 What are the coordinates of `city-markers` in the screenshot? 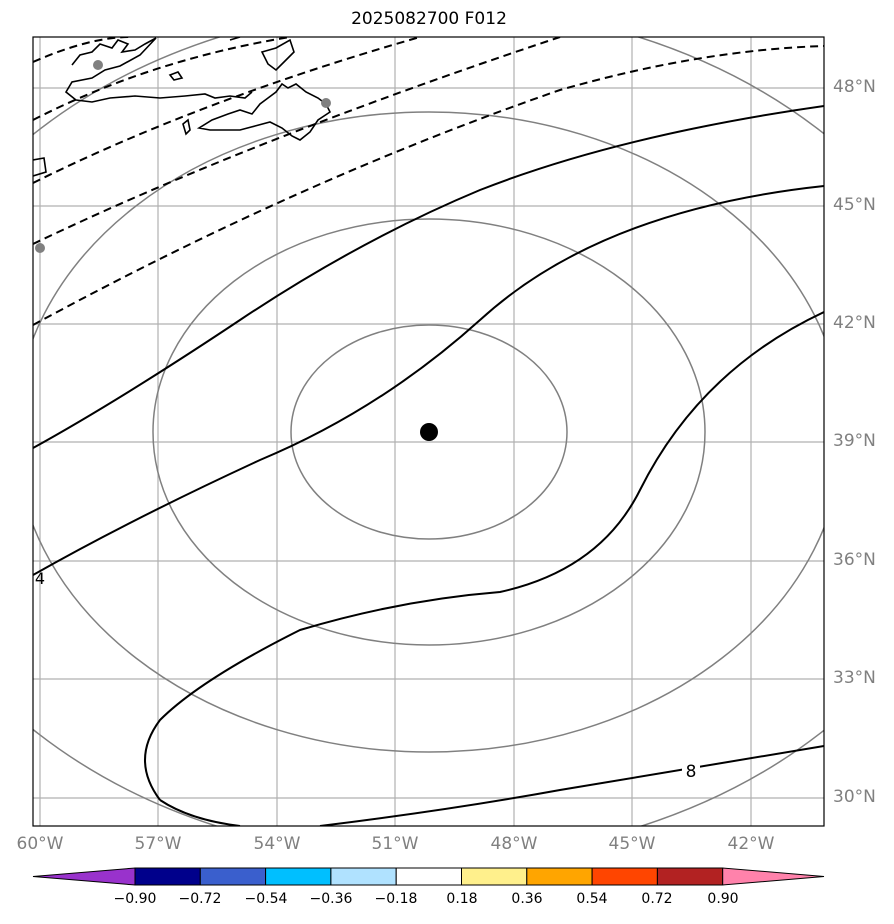 It's located at (183, 156).